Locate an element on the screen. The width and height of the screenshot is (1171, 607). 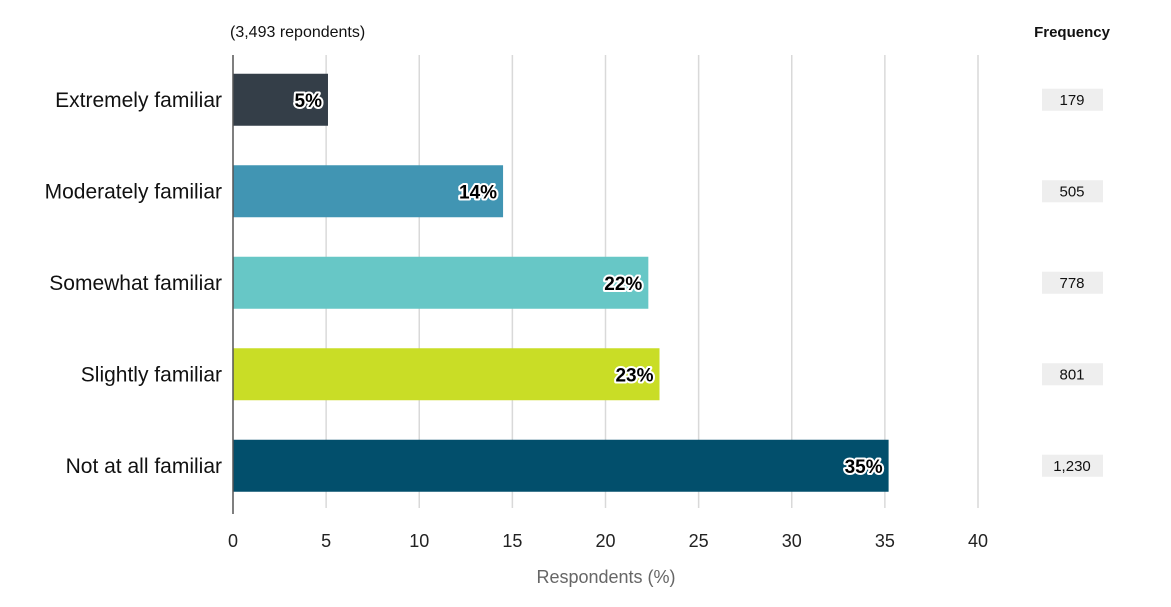
respondent-count-note: (3,493 repondents) is located at coordinates (297, 32).